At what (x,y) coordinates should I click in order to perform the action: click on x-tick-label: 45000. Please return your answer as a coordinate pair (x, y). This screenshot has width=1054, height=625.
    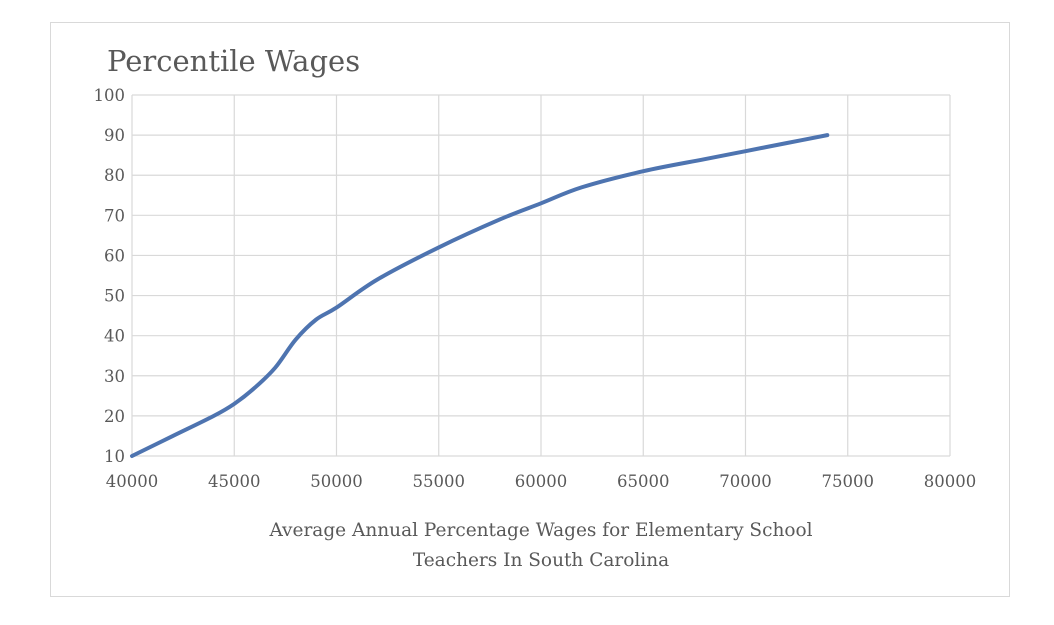
    Looking at the image, I should click on (234, 481).